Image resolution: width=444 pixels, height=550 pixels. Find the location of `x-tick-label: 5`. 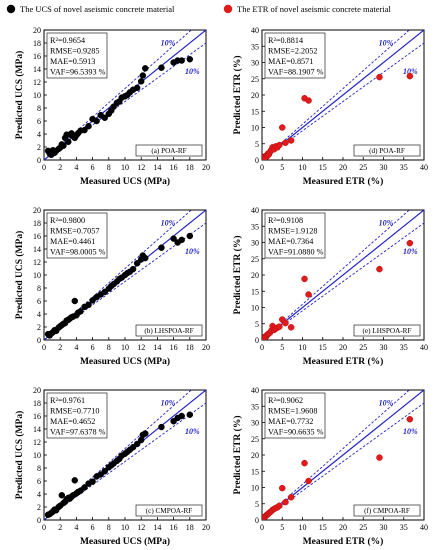

x-tick-label: 5 is located at coordinates (282, 167).